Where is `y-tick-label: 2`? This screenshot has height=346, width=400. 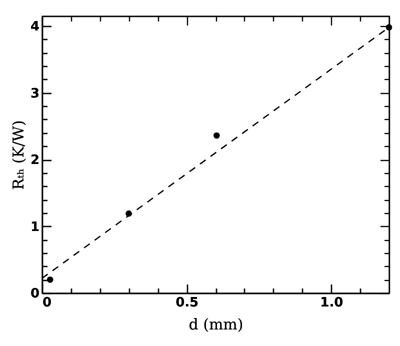 y-tick-label: 2 is located at coordinates (35, 160).